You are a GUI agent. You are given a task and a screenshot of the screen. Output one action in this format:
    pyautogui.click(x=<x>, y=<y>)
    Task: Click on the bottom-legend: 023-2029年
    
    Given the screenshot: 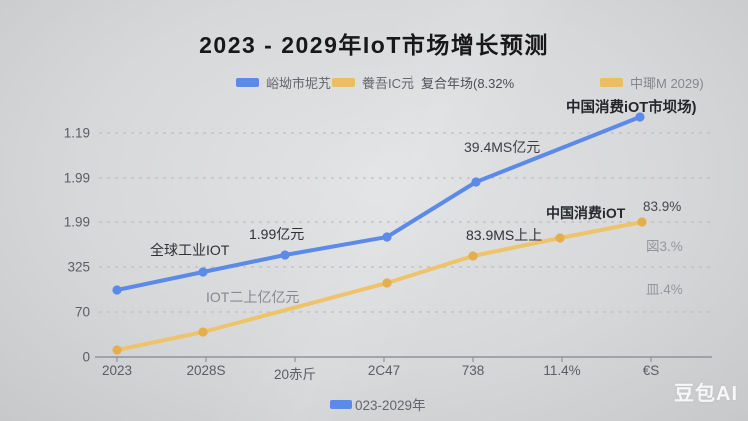 What is the action you would take?
    pyautogui.click(x=378, y=404)
    